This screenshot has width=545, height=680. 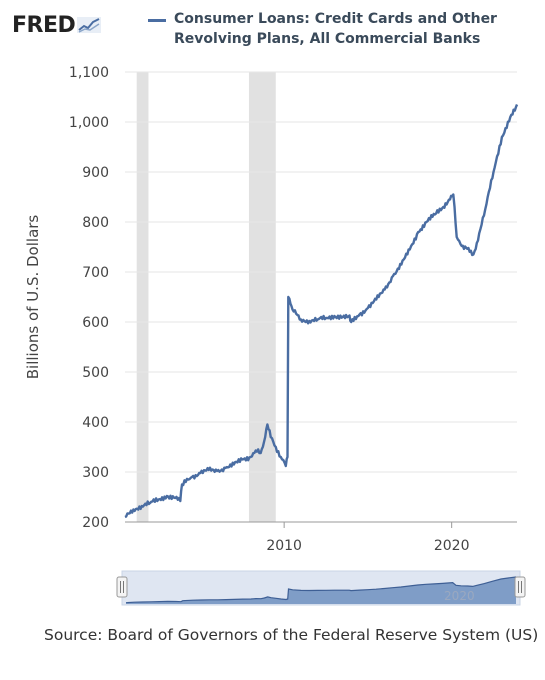 I want to click on y-tick-label-500: 500, so click(x=95, y=373).